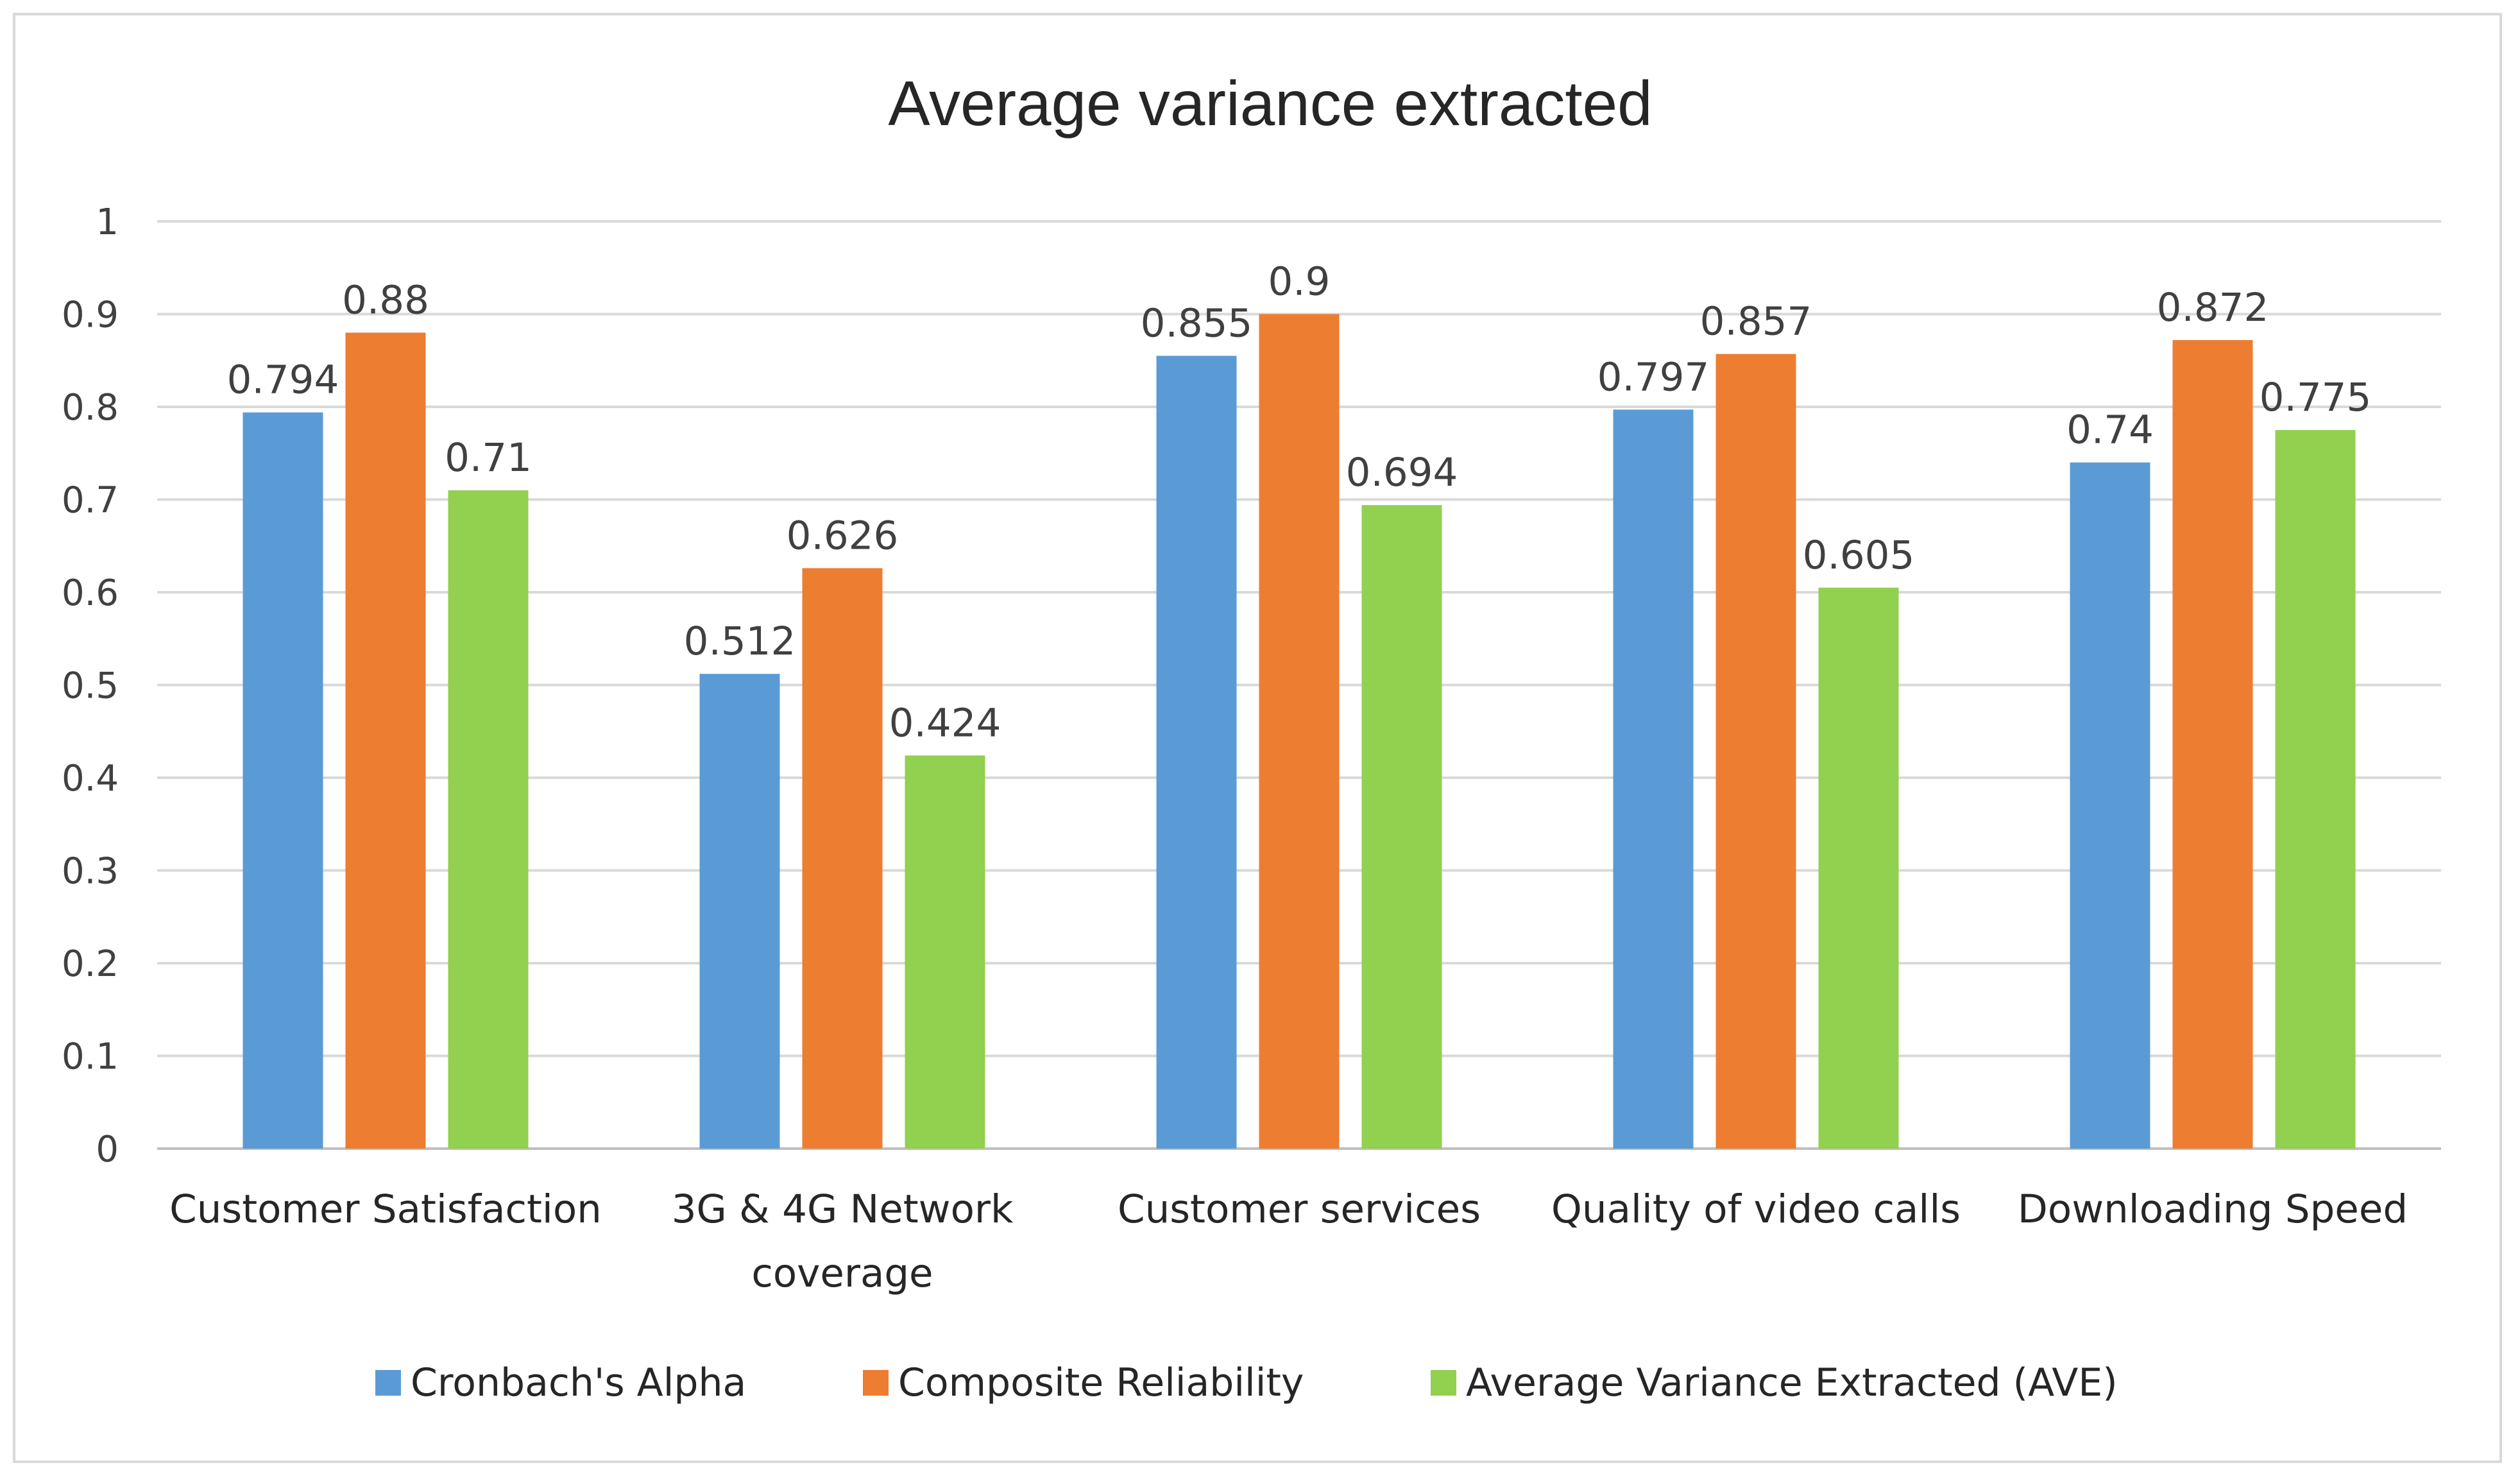 Image resolution: width=2520 pixels, height=1481 pixels. I want to click on data-label: 0.797, so click(1653, 377).